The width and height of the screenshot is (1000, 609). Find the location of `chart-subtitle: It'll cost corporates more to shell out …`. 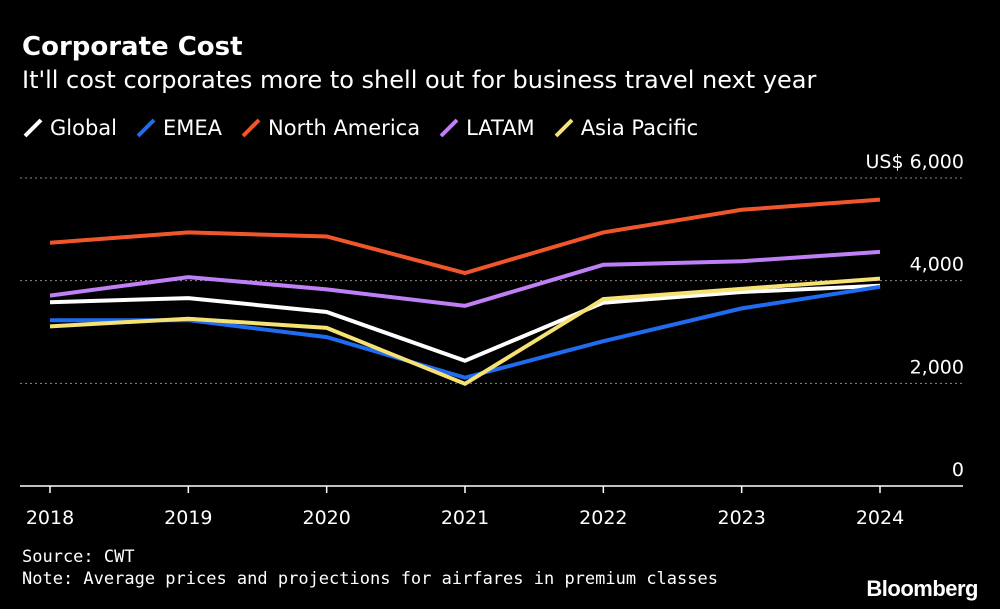

chart-subtitle: It'll cost corporates more to shell out … is located at coordinates (419, 80).